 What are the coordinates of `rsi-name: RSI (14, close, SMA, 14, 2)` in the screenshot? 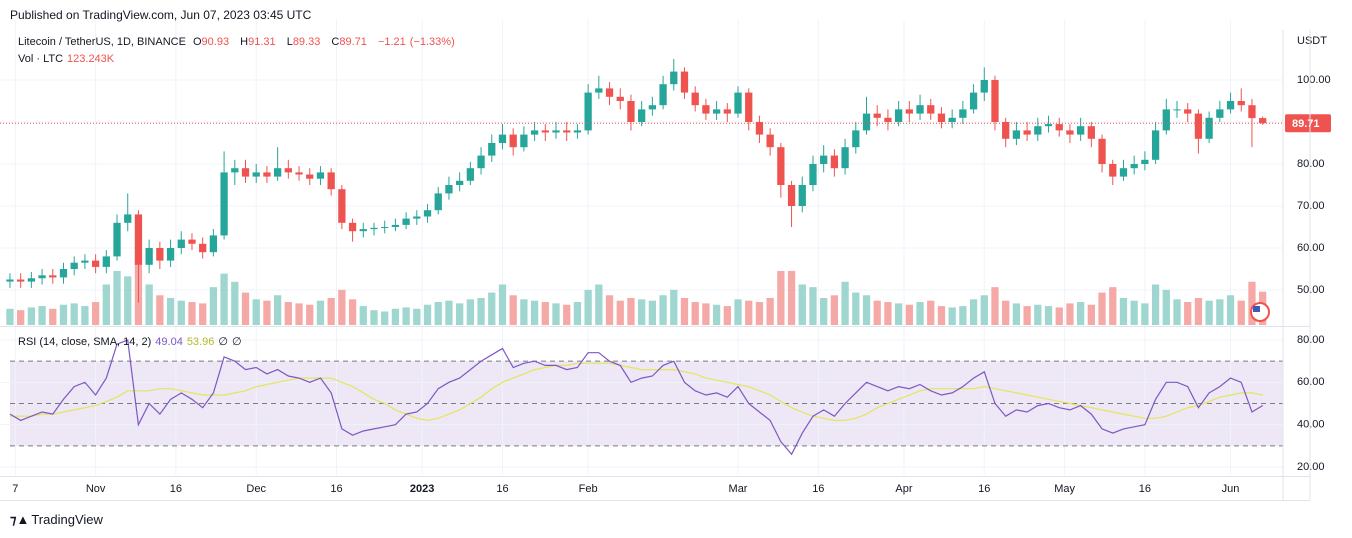 It's located at (85, 342).